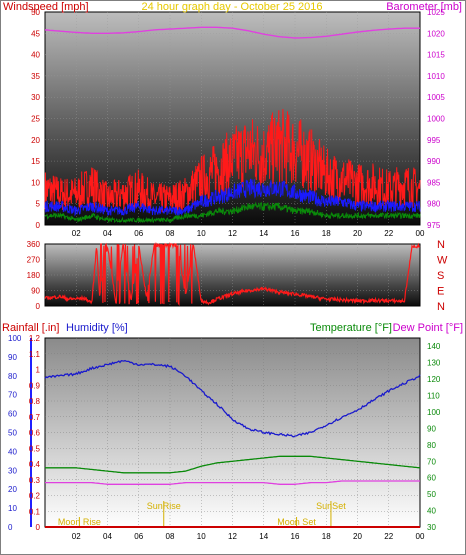 Image resolution: width=466 pixels, height=555 pixels. I want to click on direction-axis-ticks: 0 90 180 270 360, so click(34, 275).